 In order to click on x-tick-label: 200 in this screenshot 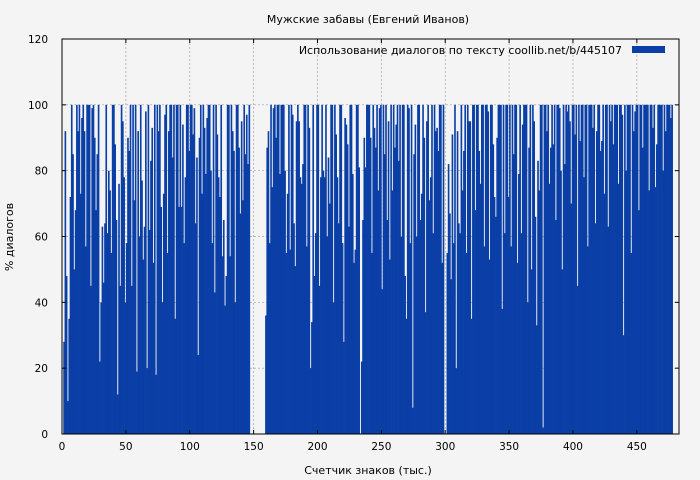, I will do `click(317, 447)`.